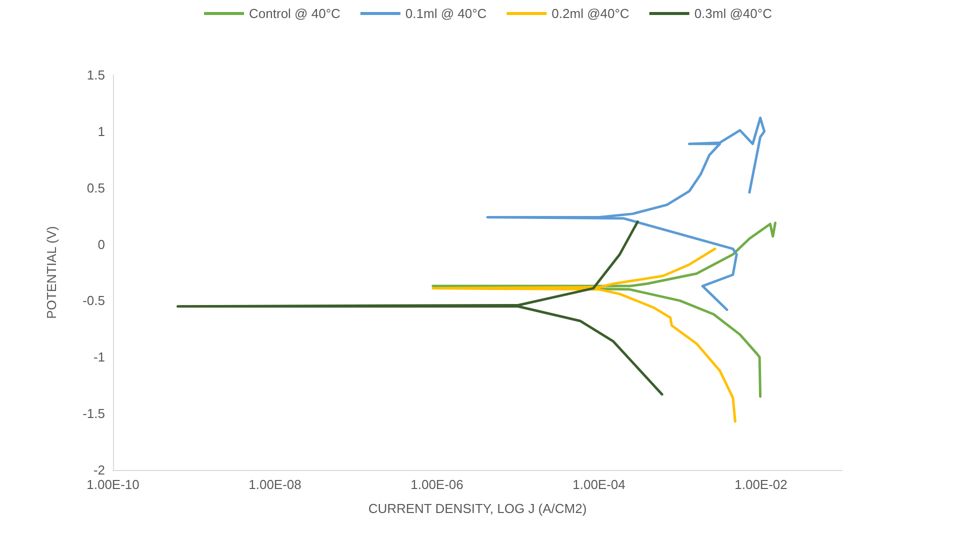 The width and height of the screenshot is (976, 540). What do you see at coordinates (101, 131) in the screenshot?
I see `y-tick-label: 1` at bounding box center [101, 131].